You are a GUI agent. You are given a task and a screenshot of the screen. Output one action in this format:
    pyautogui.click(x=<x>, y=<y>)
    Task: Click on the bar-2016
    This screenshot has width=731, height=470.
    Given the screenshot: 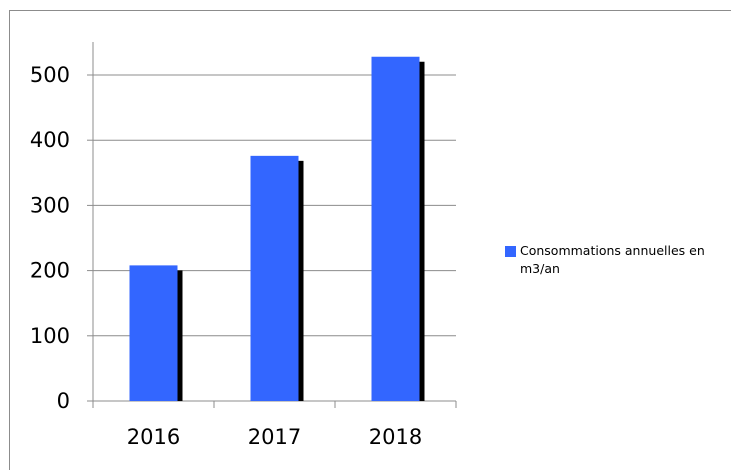 What is the action you would take?
    pyautogui.click(x=153, y=333)
    